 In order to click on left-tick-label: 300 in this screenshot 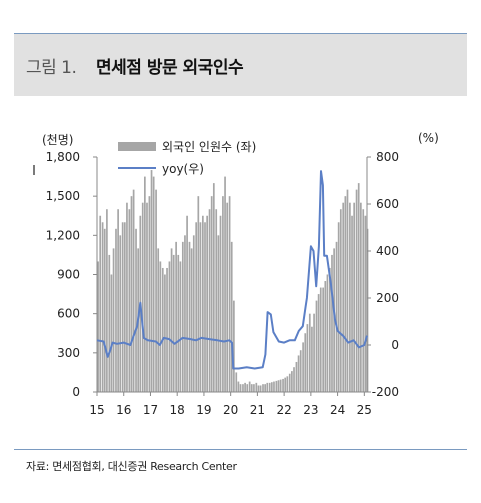, I will do `click(68, 353)`.